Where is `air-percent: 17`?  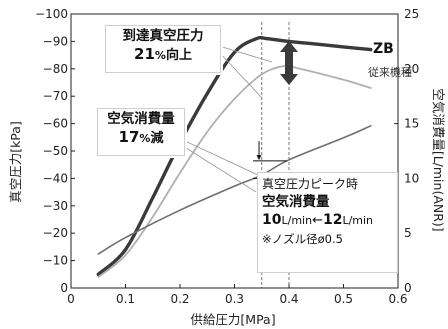
air-percent: 17 is located at coordinates (129, 137).